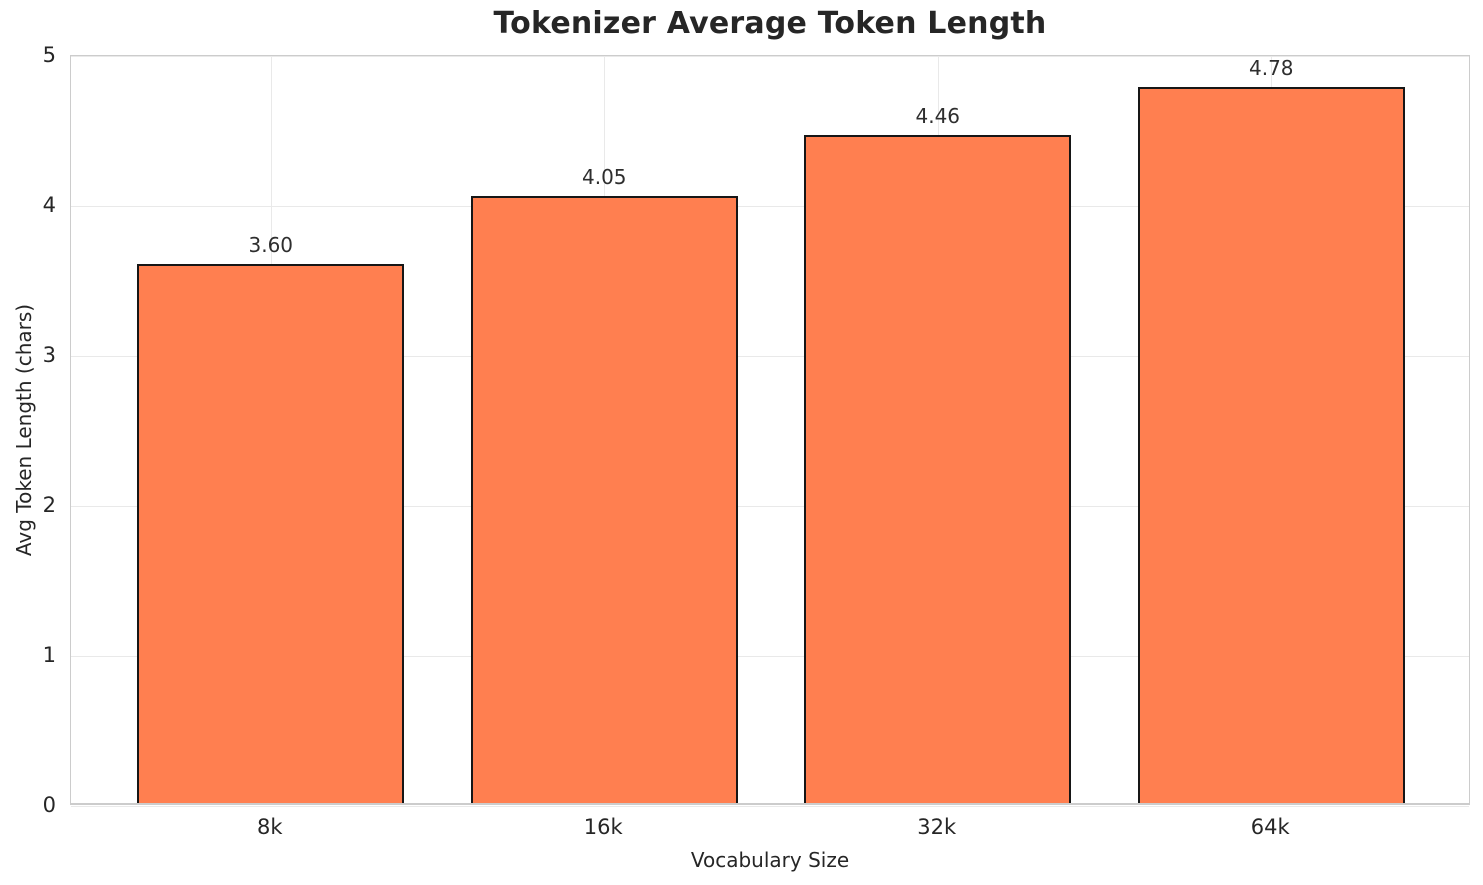  I want to click on bar-value-label: 4.78, so click(1271, 68).